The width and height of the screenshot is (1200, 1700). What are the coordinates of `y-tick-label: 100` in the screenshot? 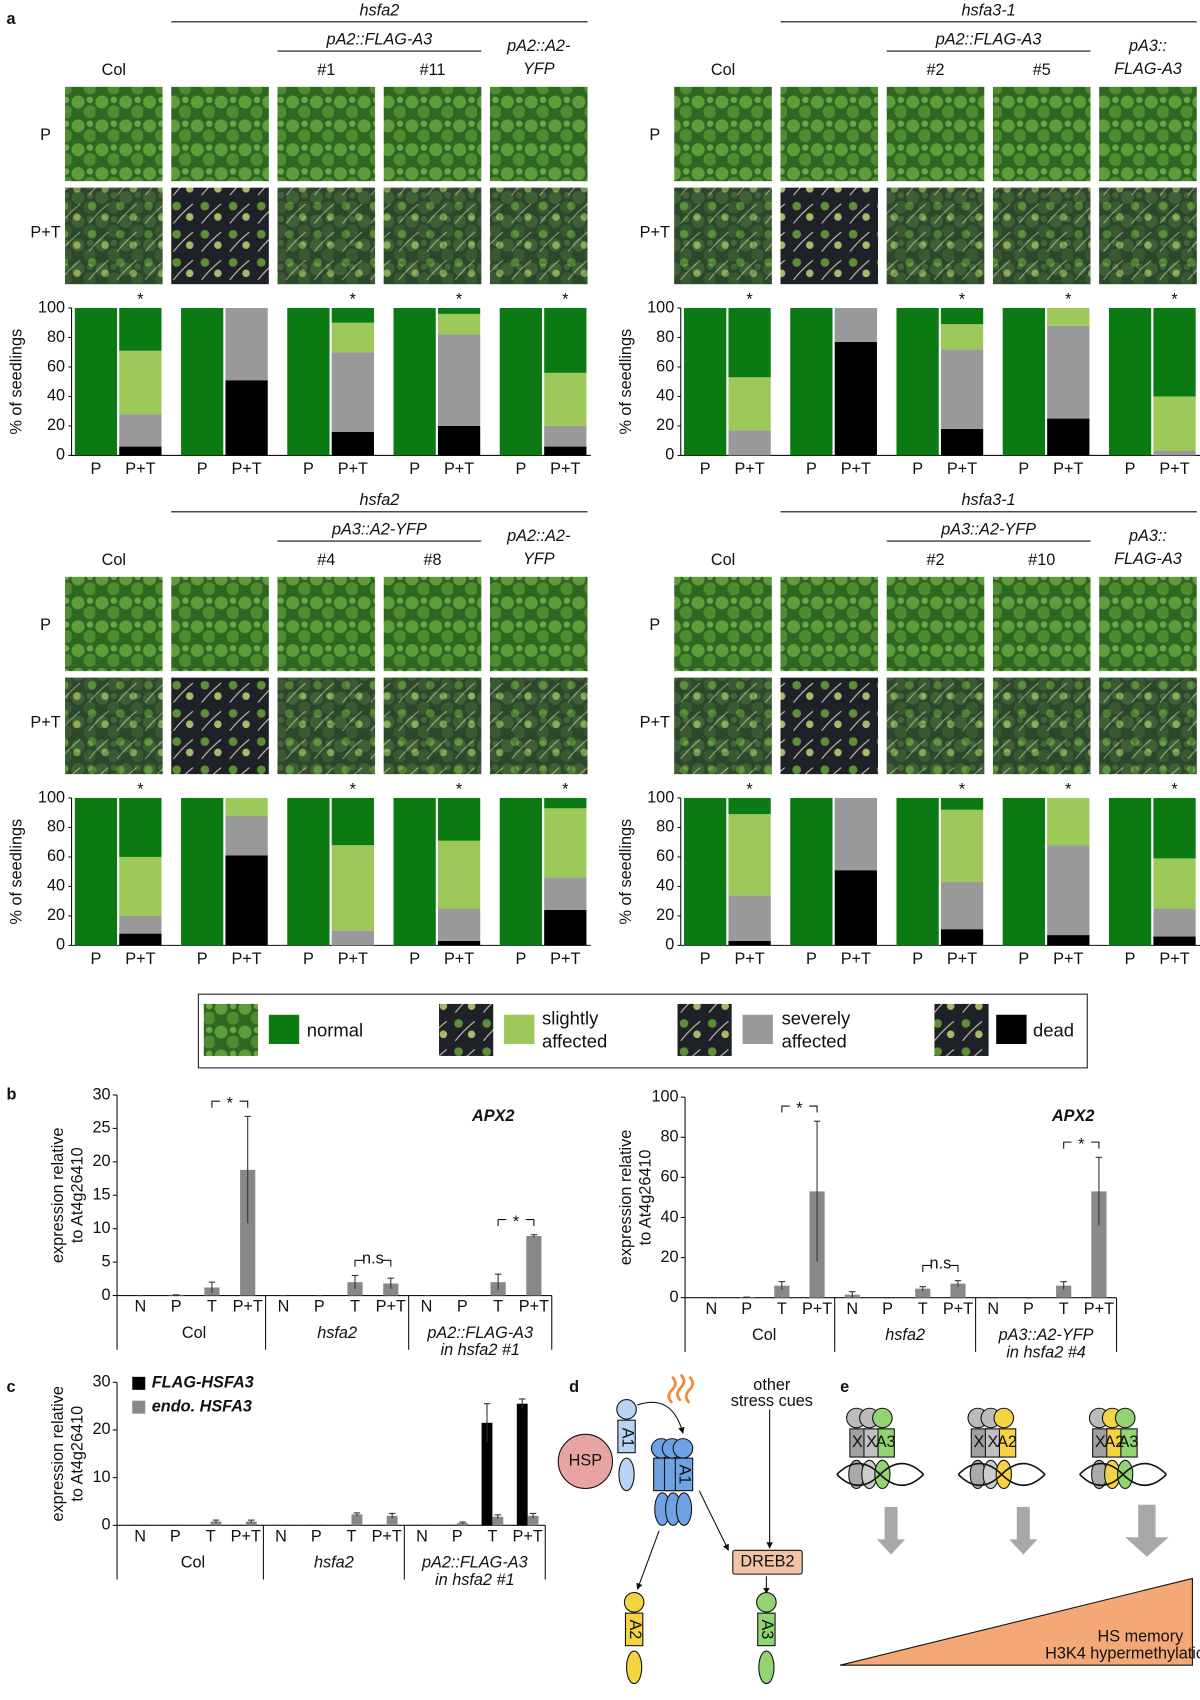 It's located at (660, 307).